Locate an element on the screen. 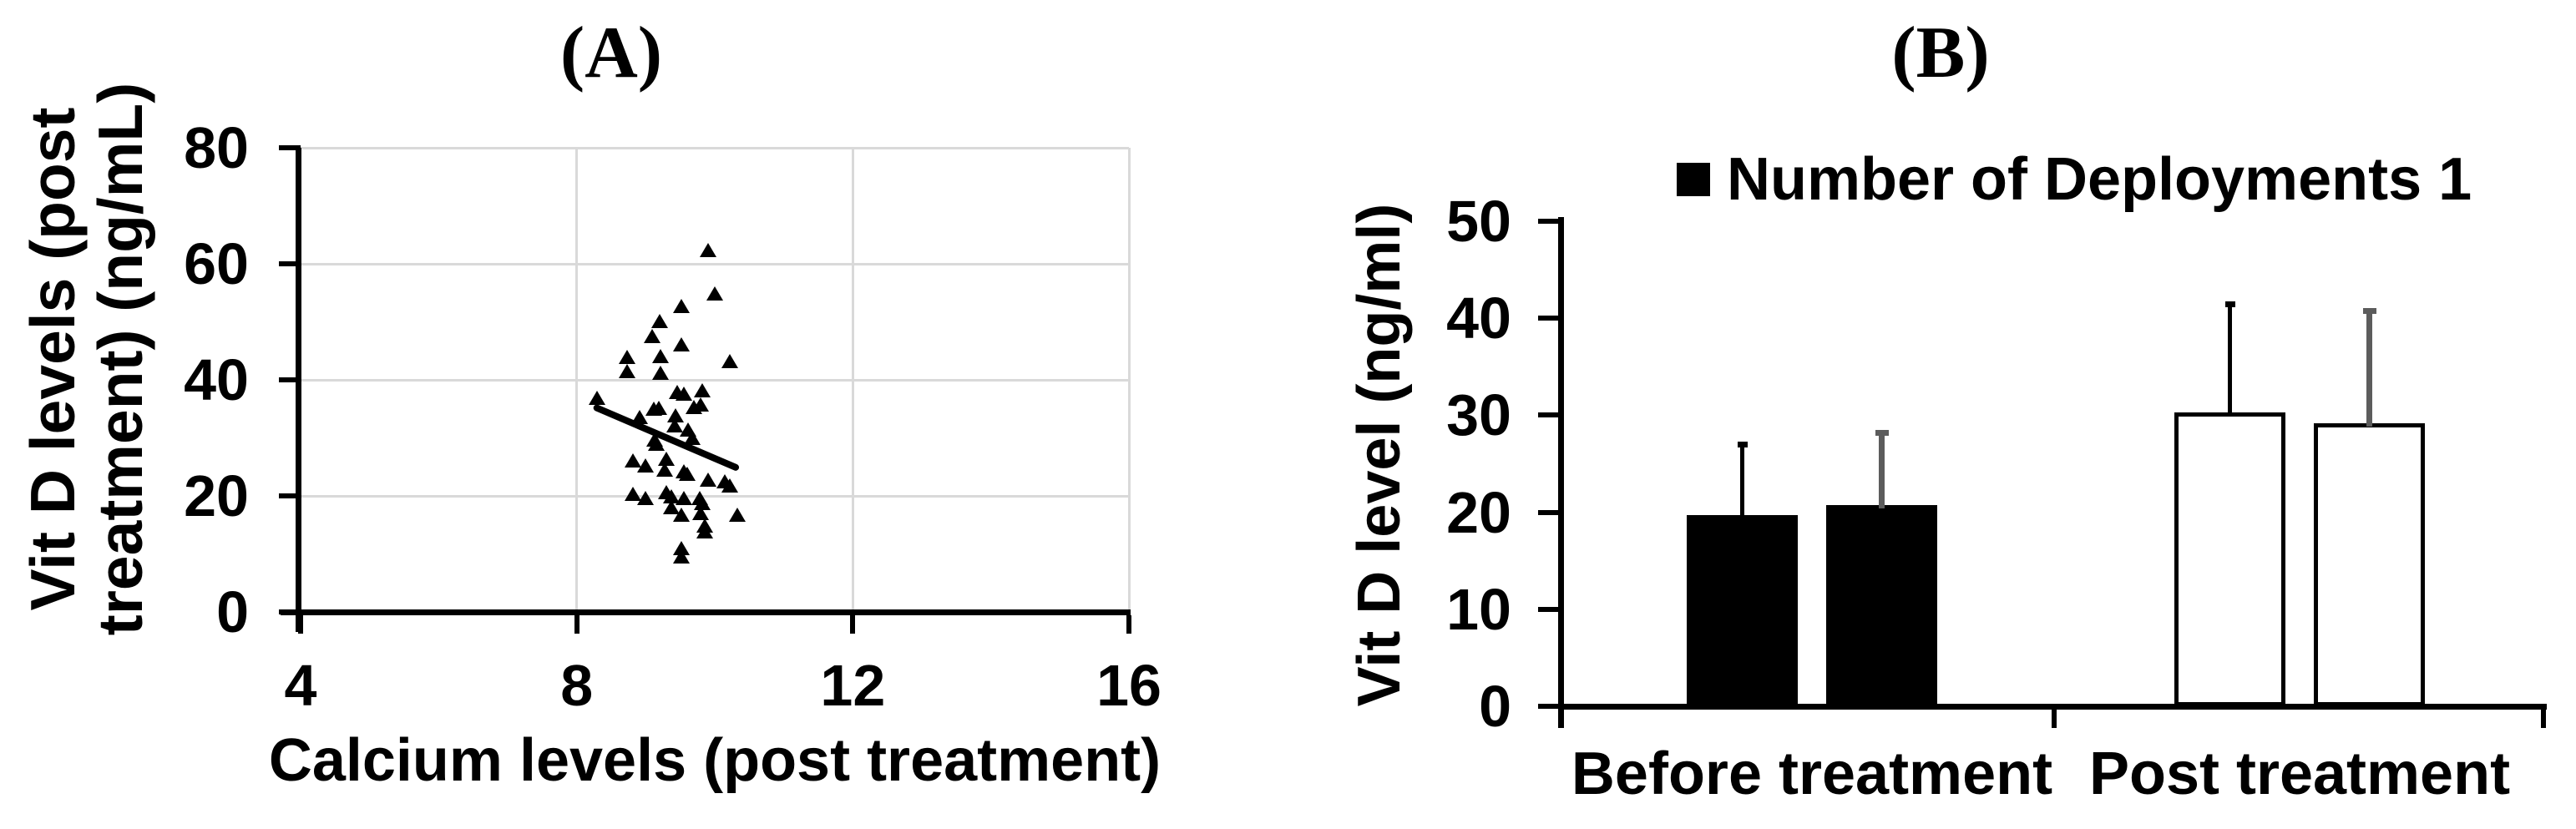  panel-a-y-axis-label-line1: Vit D levels (post is located at coordinates (53, 359).